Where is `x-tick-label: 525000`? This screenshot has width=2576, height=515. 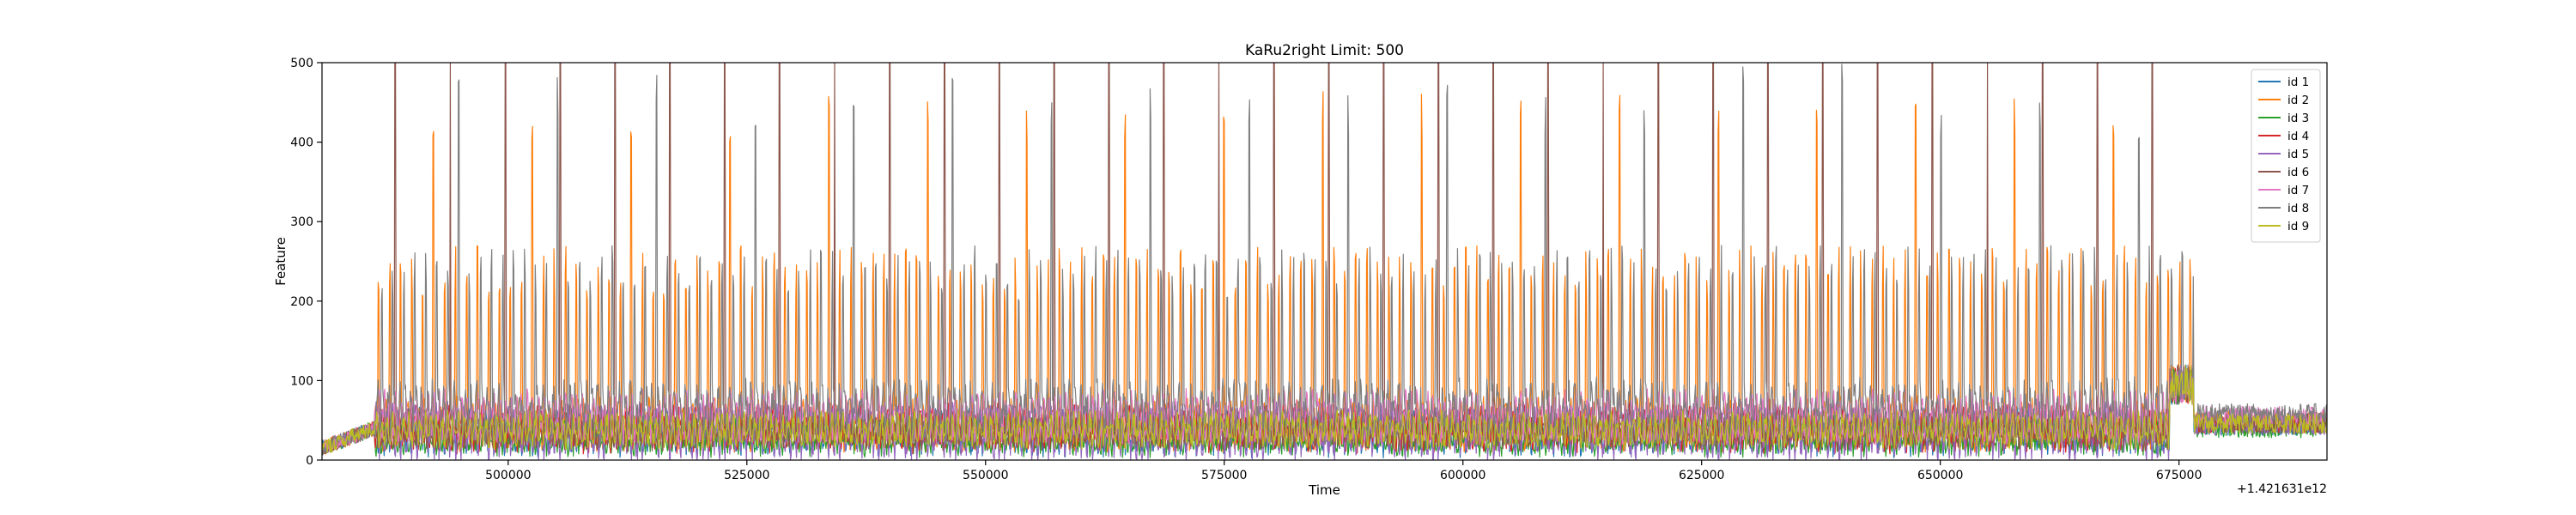
x-tick-label: 525000 is located at coordinates (746, 475).